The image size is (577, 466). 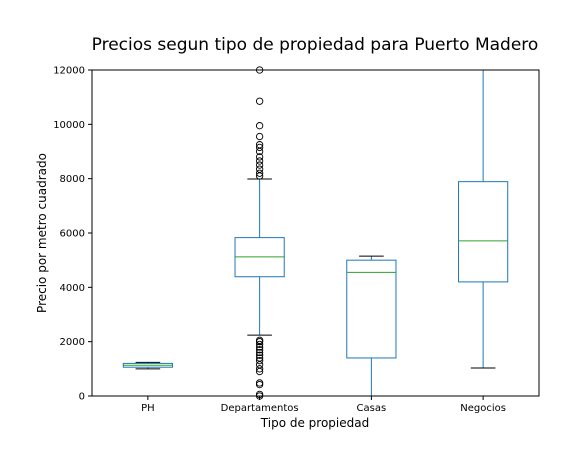 What do you see at coordinates (260, 408) in the screenshot?
I see `x-tick-label: Departamentos` at bounding box center [260, 408].